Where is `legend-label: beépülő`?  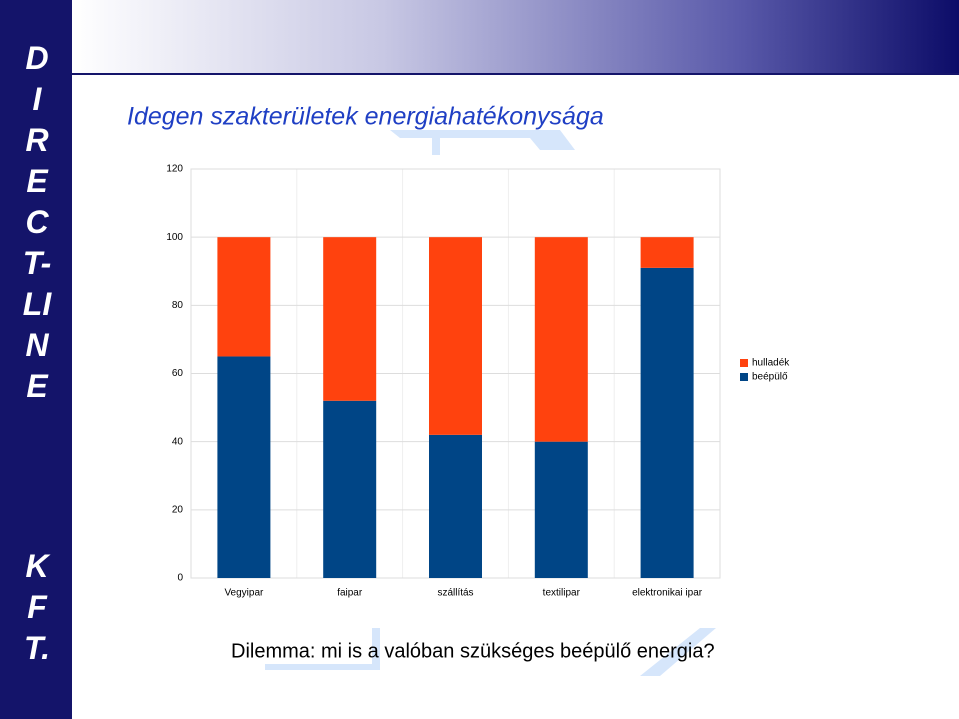 legend-label: beépülő is located at coordinates (770, 377).